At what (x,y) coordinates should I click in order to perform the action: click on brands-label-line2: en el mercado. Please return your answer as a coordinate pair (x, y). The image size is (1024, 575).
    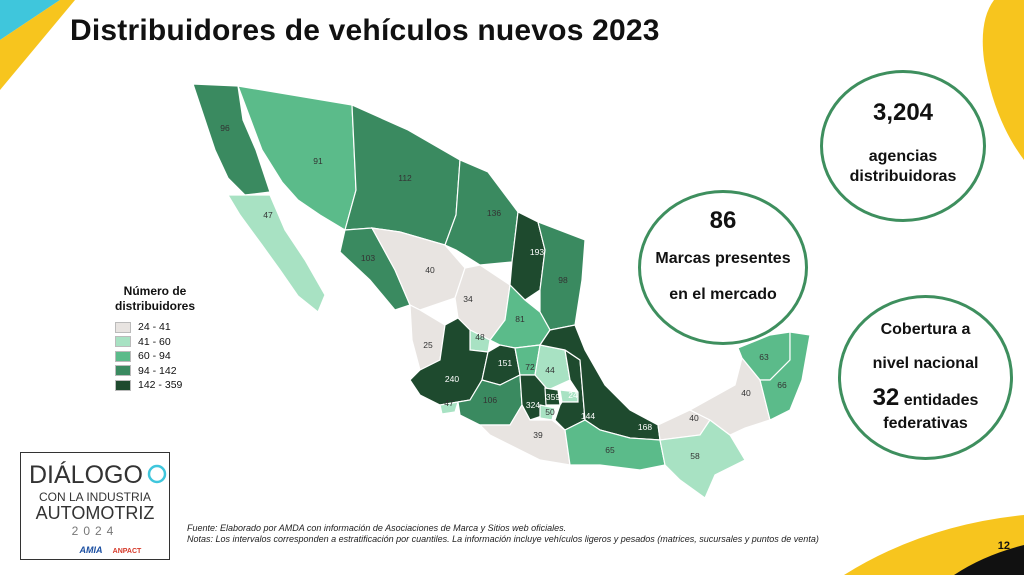
    Looking at the image, I should click on (723, 294).